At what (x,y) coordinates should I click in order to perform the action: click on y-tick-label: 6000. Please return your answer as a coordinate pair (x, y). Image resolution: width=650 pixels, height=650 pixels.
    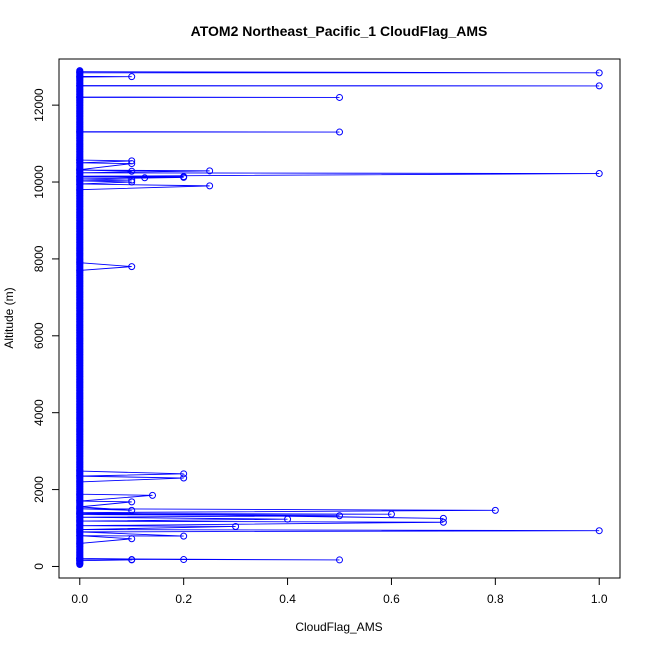
    Looking at the image, I should click on (39, 335).